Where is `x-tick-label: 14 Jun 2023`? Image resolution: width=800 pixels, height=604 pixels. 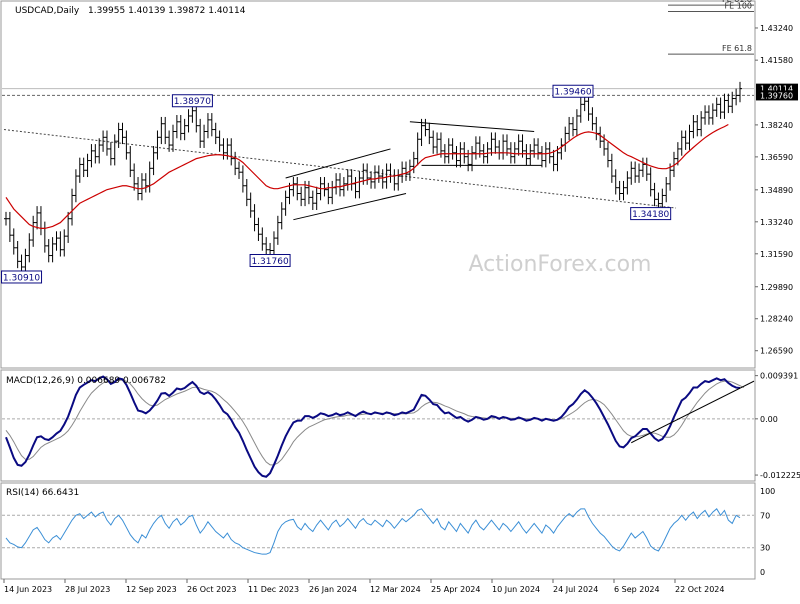 x-tick-label: 14 Jun 2023 is located at coordinates (28, 589).